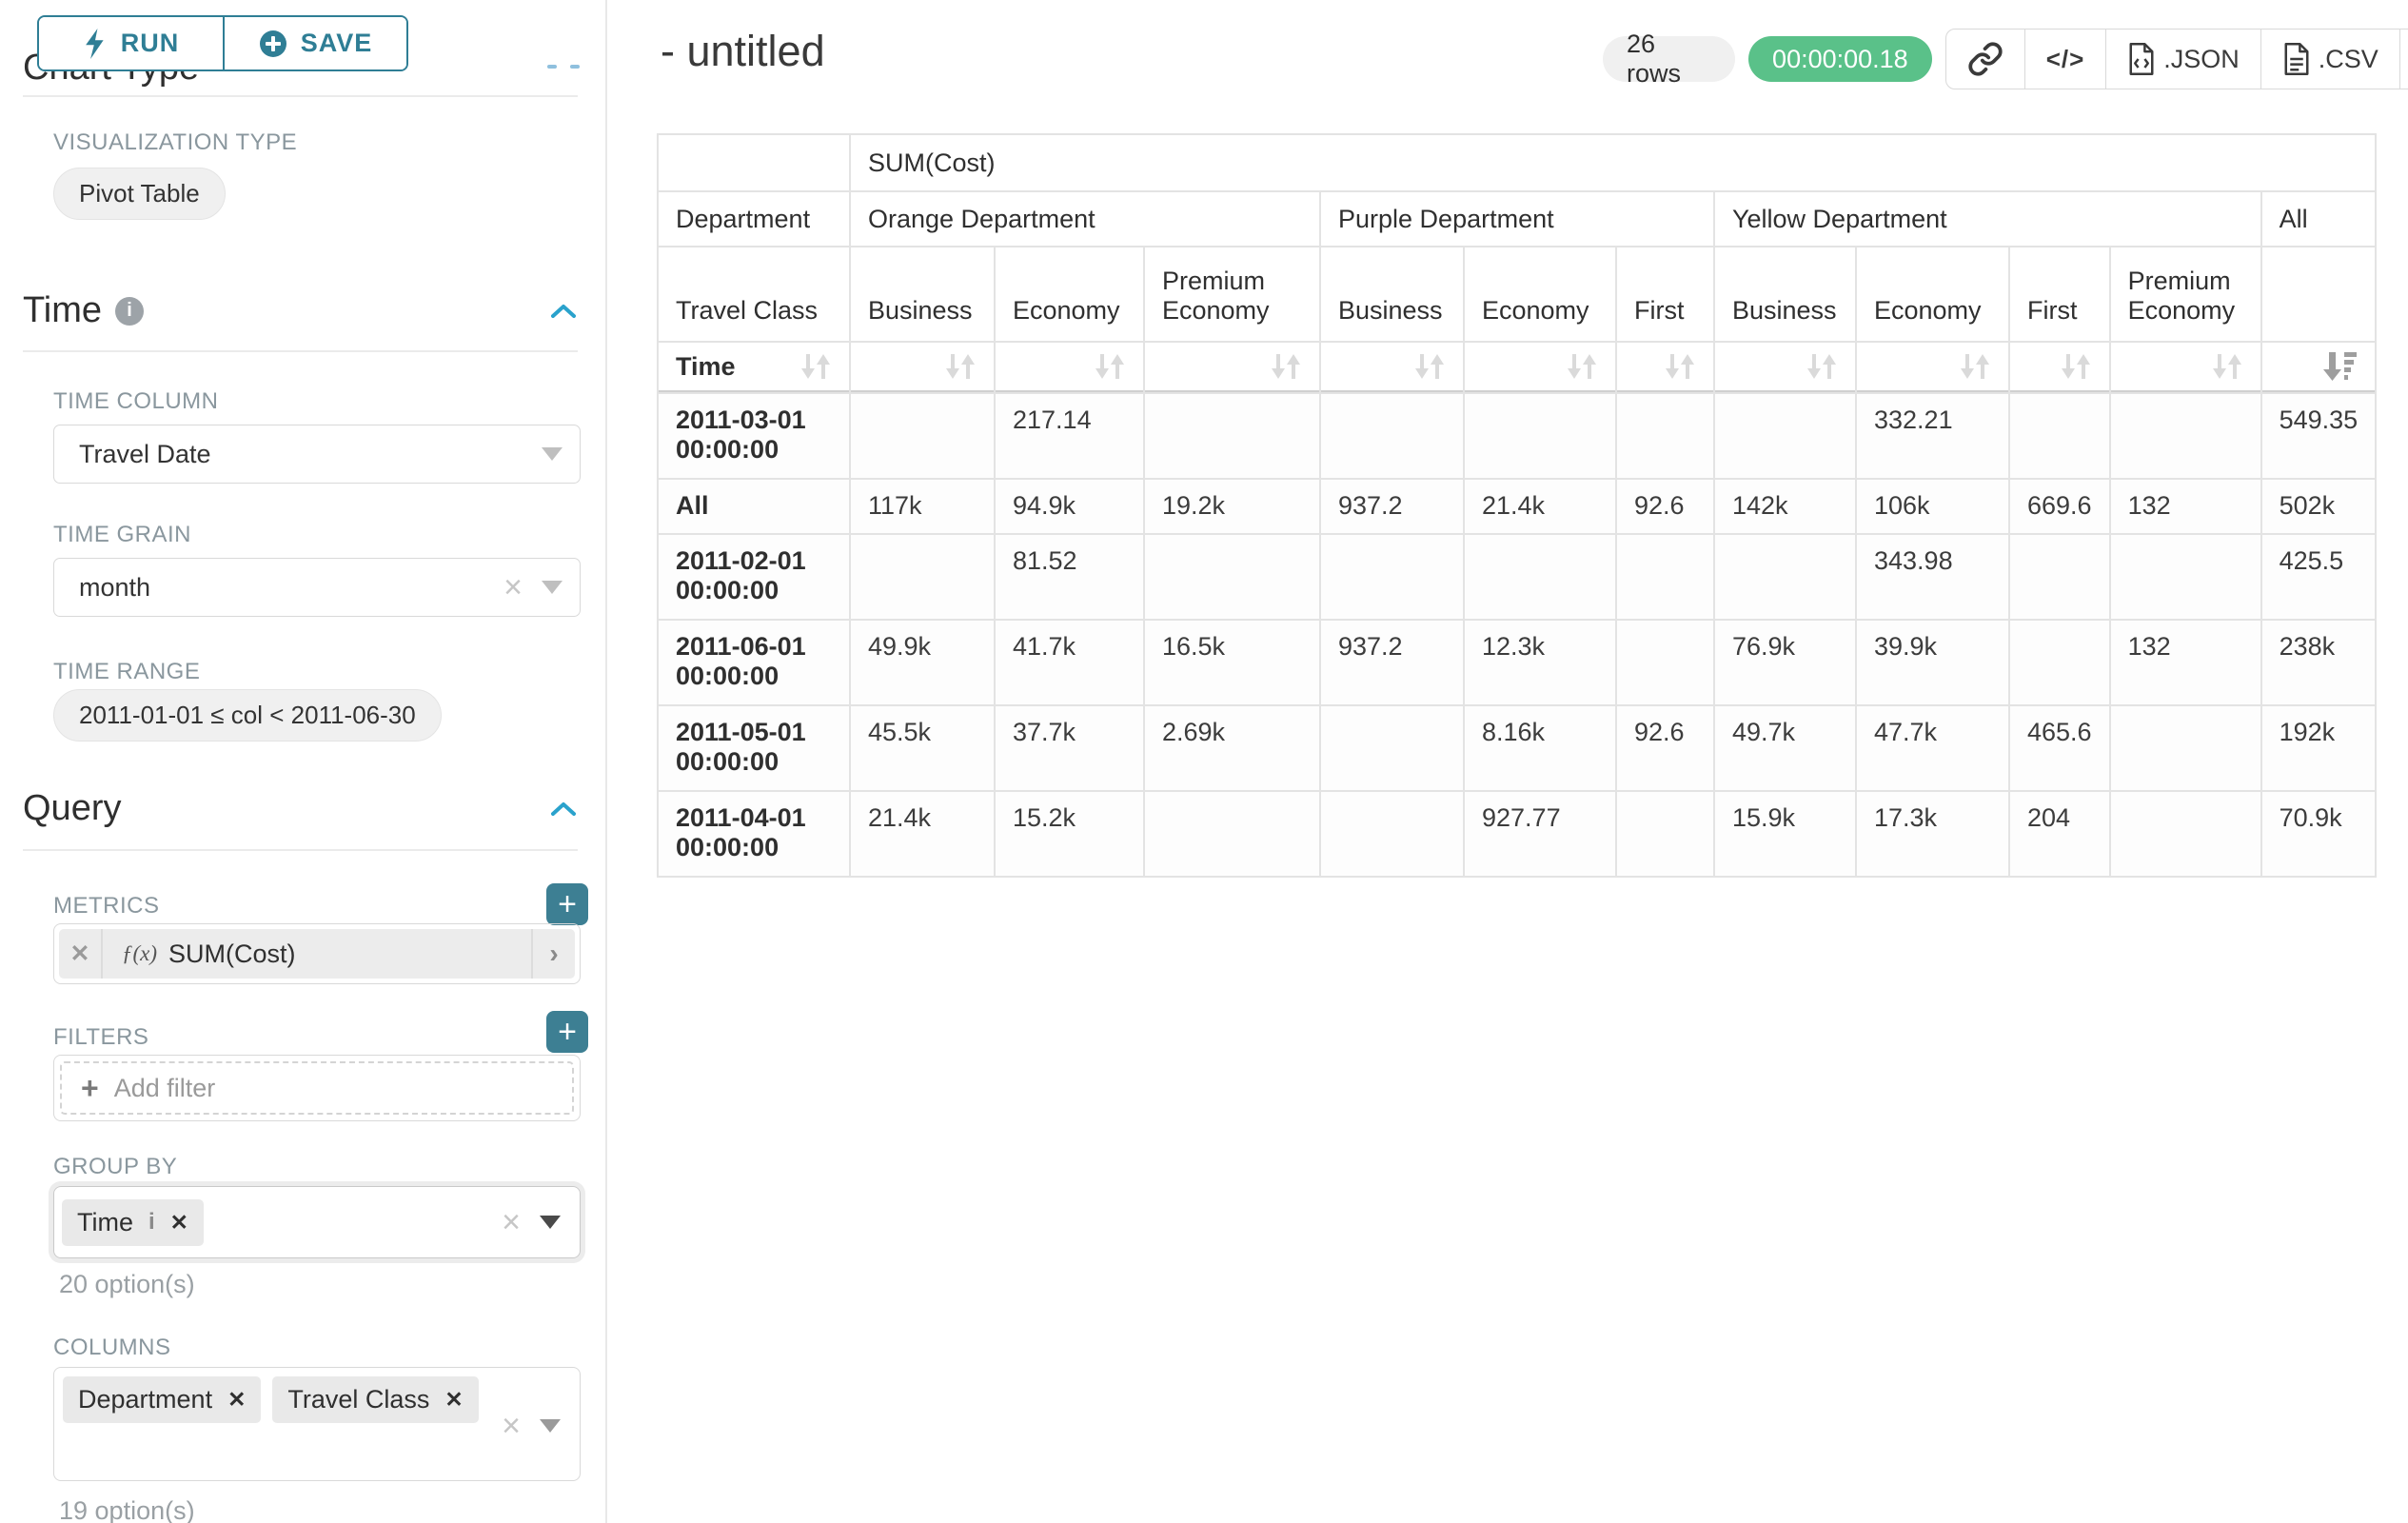 This screenshot has height=1523, width=2408. Describe the element at coordinates (2185, 294) in the screenshot. I see `pivot-col-header: Premium Economy` at that location.